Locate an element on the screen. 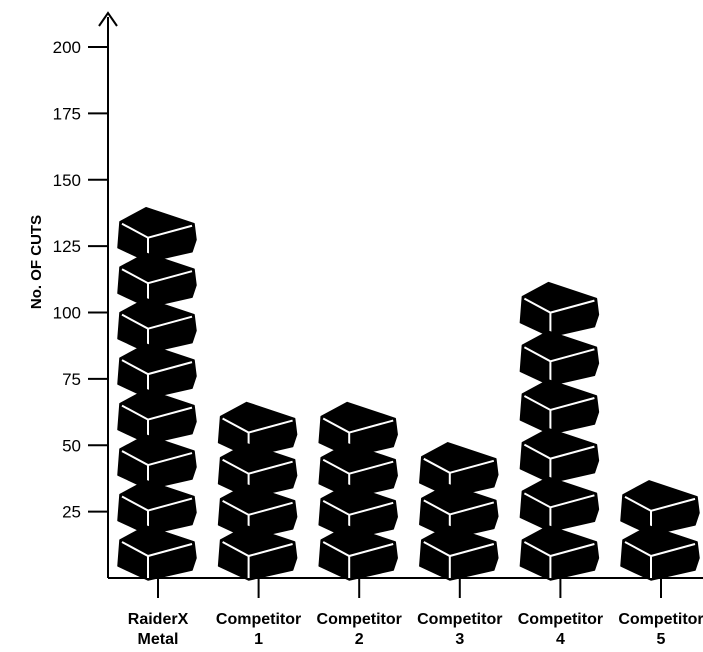 The height and width of the screenshot is (652, 703). x-tick-label: Competitor 5 is located at coordinates (660, 629).